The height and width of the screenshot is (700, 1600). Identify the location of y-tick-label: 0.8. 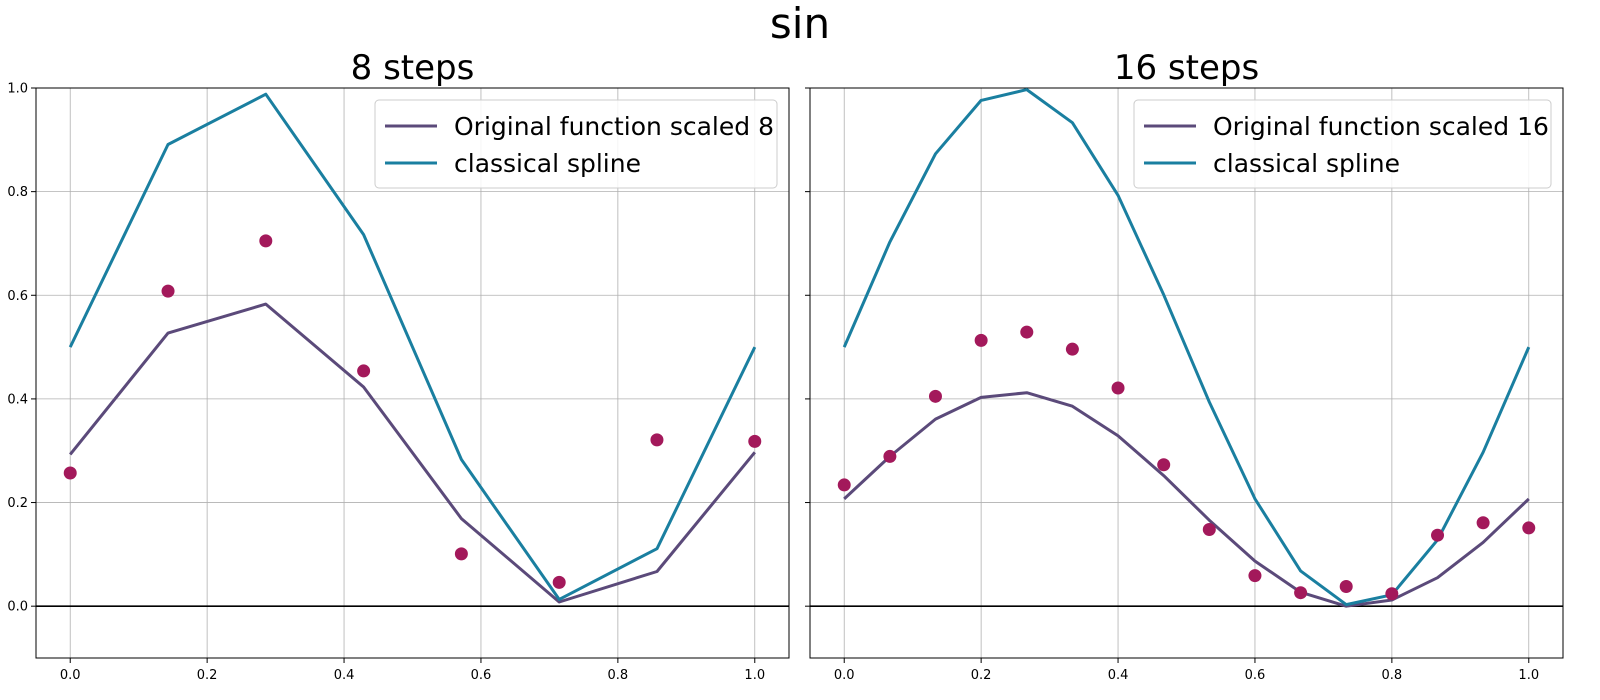
(17, 192).